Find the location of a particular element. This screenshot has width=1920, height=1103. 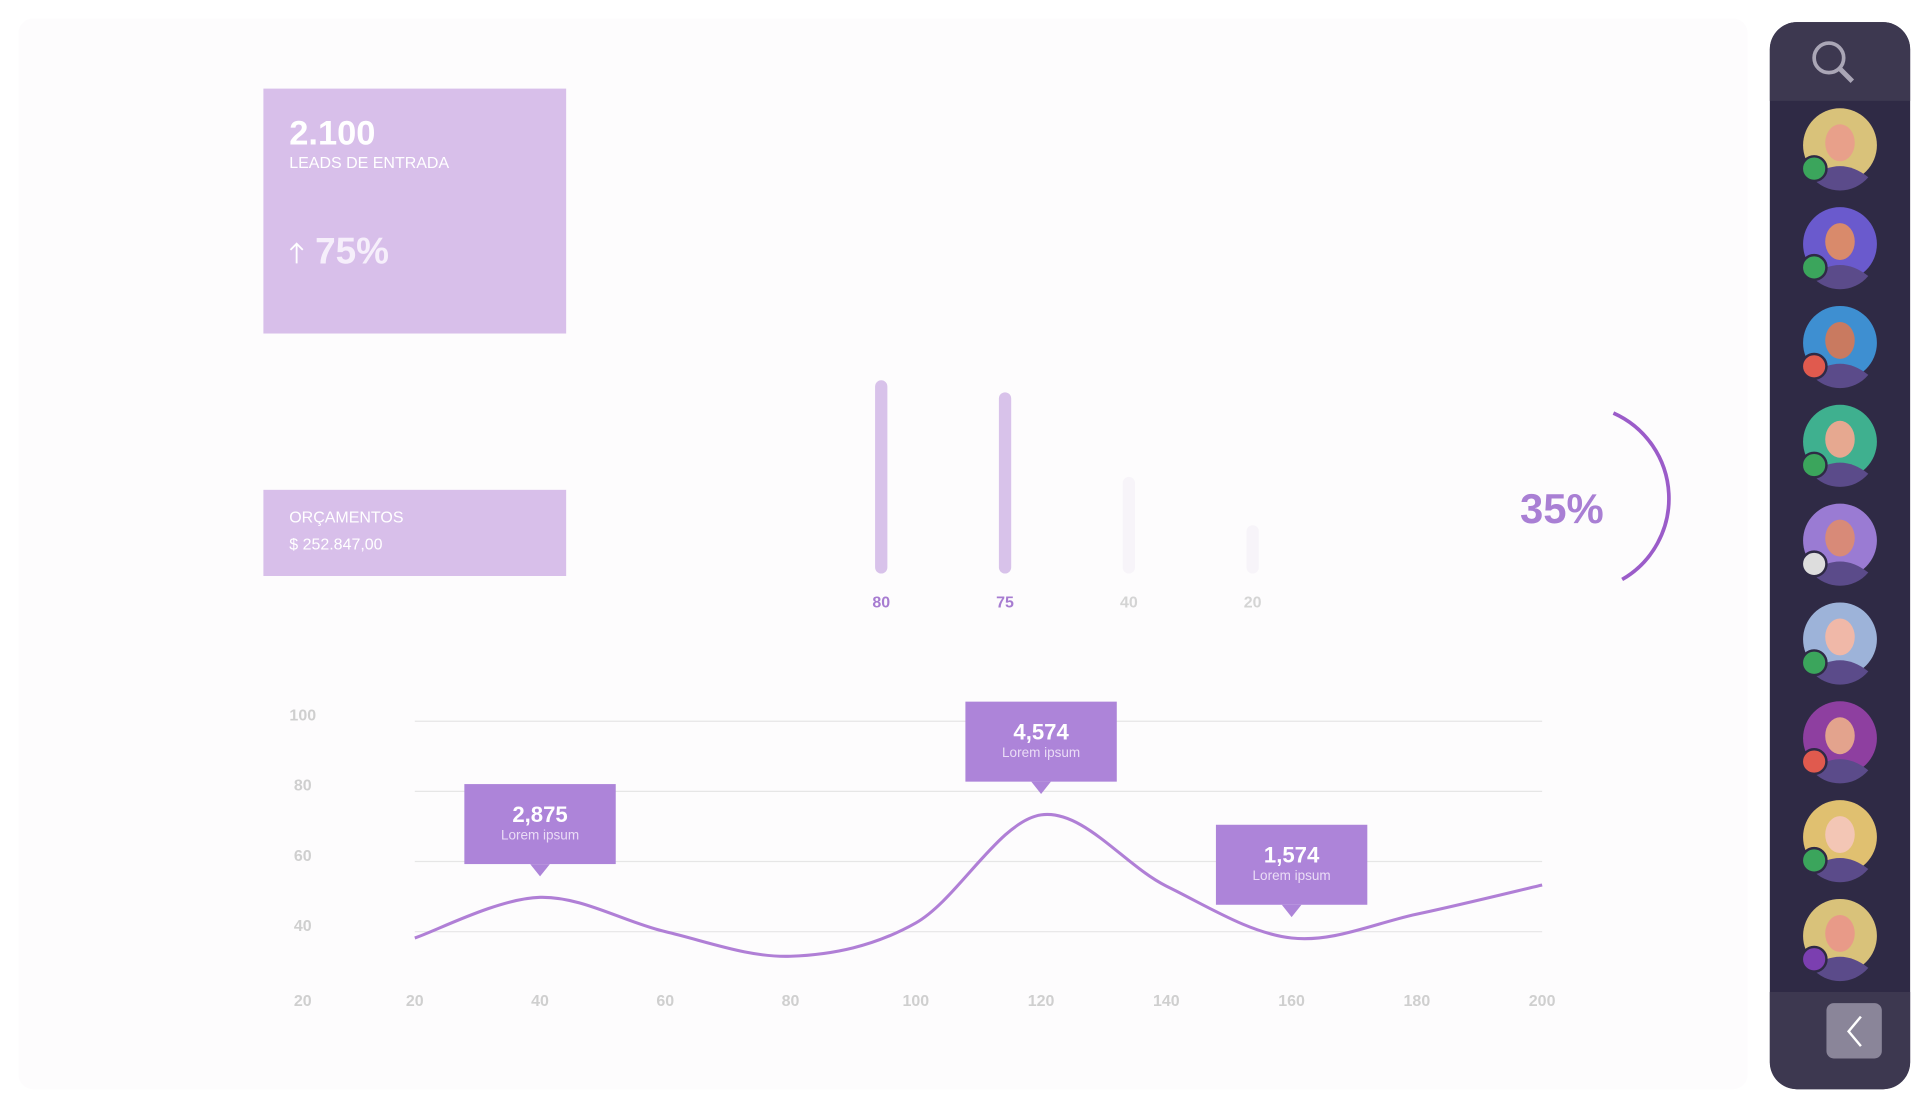

chevron is located at coordinates (1854, 1031).